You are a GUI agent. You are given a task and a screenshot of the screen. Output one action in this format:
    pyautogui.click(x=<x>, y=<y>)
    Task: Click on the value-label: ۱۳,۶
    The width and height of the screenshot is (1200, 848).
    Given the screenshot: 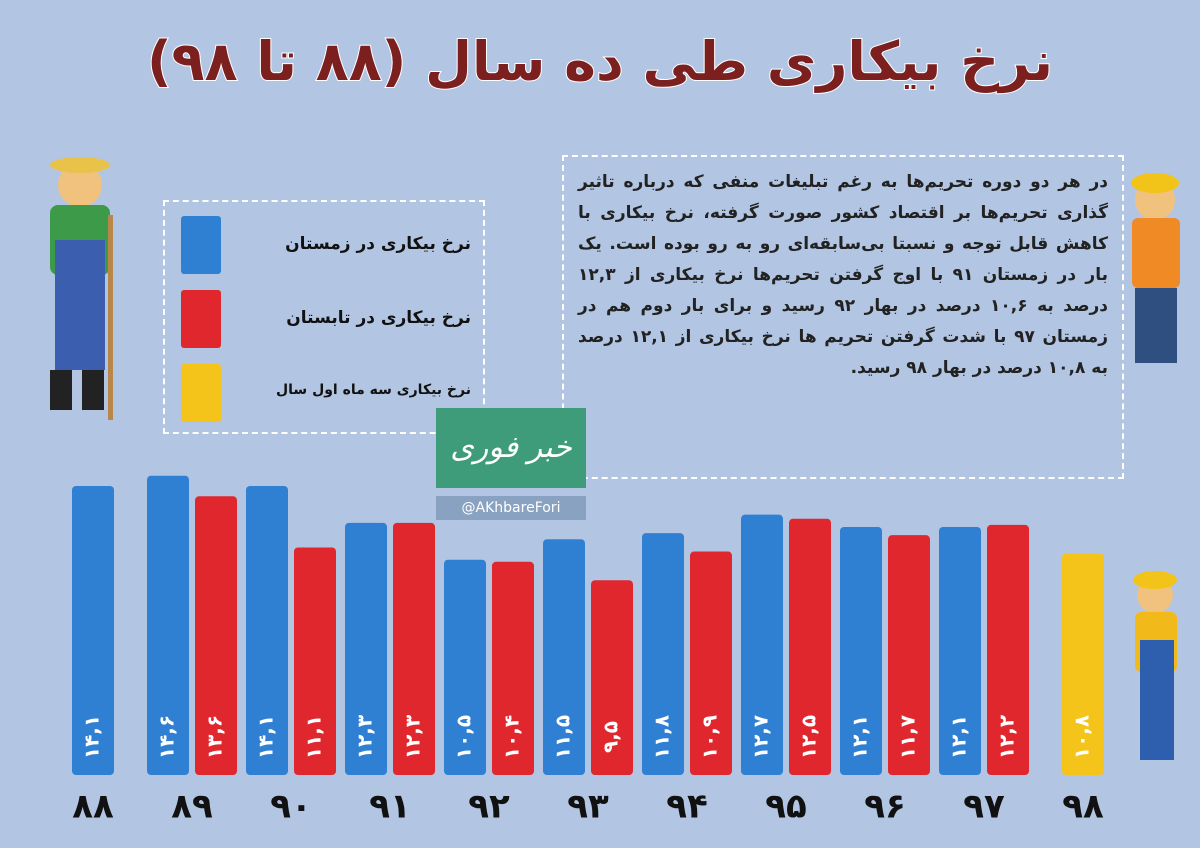 What is the action you would take?
    pyautogui.click(x=215, y=737)
    